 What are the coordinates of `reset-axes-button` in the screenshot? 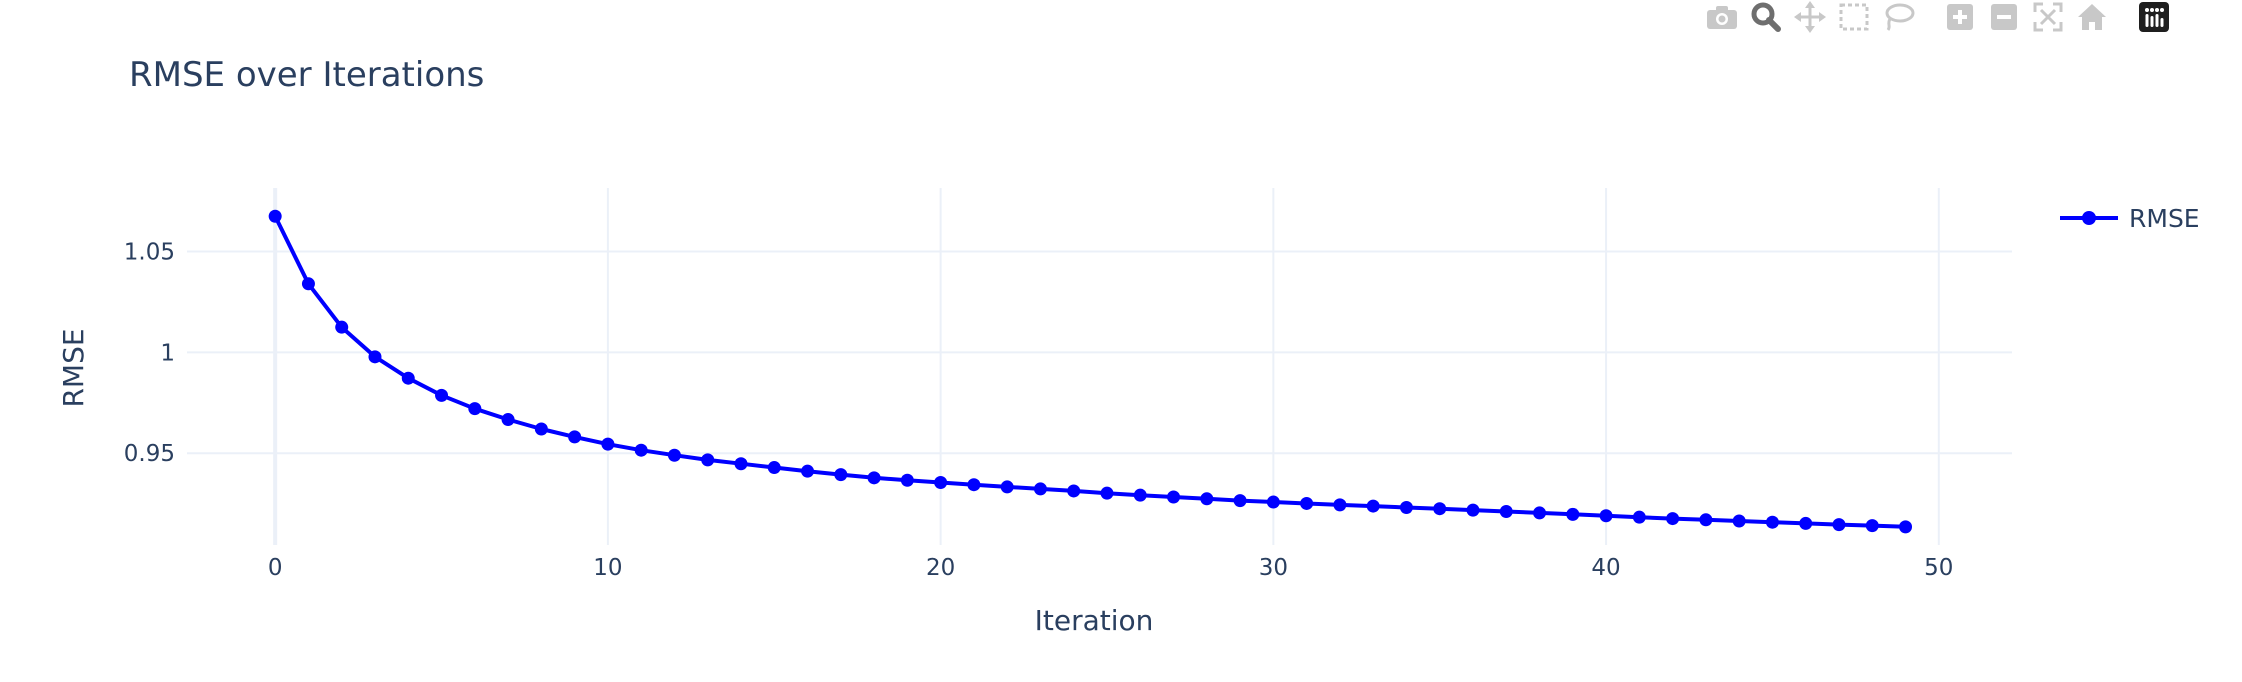 It's located at (2092, 17).